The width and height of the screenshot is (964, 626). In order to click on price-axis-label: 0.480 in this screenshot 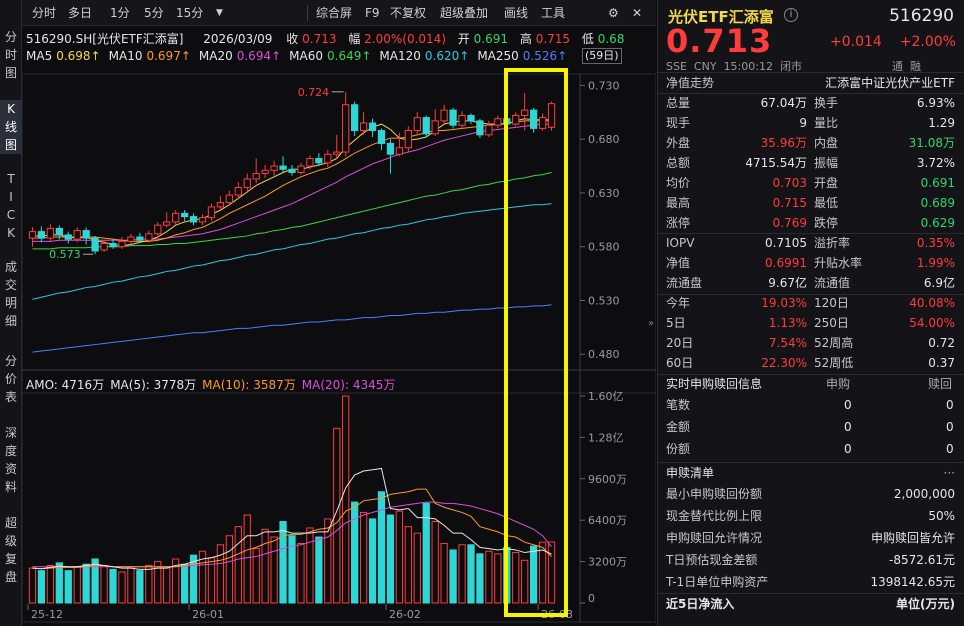, I will do `click(604, 354)`.